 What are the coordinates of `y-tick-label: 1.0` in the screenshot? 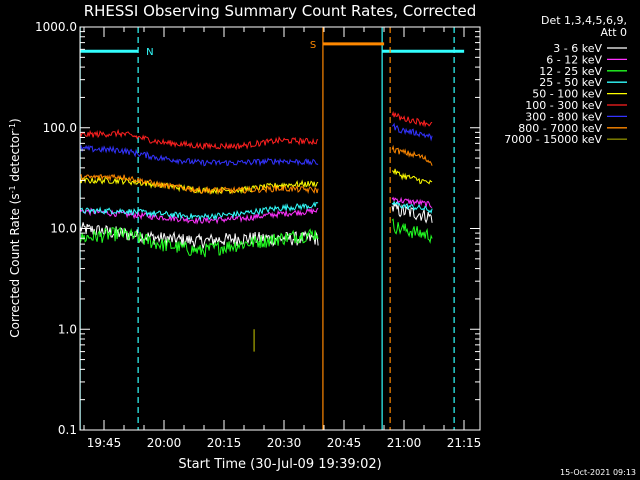 It's located at (67, 329).